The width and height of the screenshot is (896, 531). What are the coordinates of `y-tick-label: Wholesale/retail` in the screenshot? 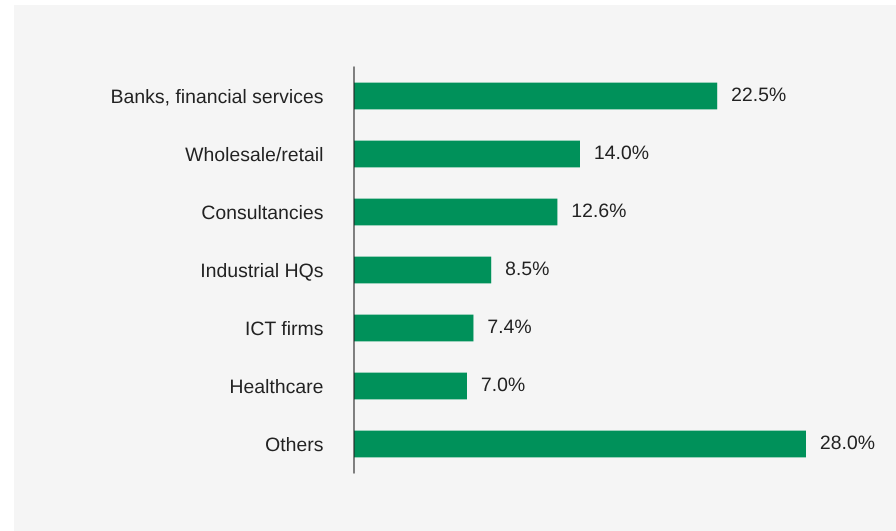 It's located at (253, 154).